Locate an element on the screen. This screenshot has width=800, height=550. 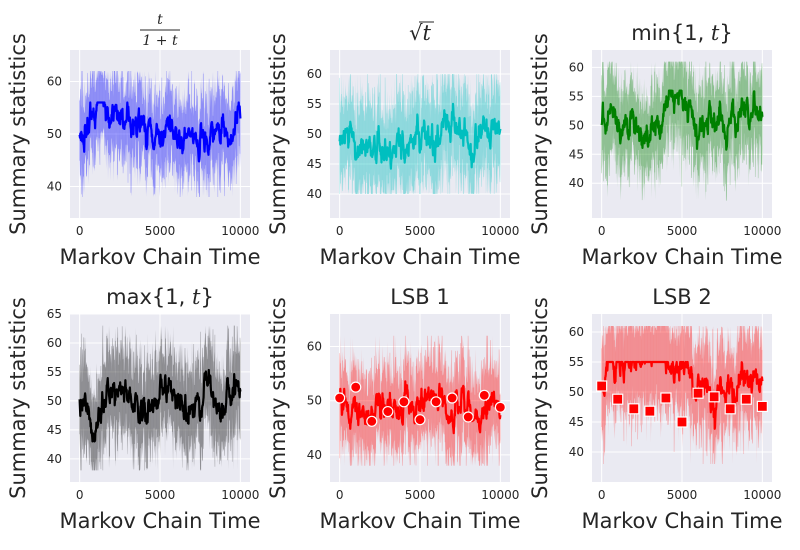
chart-title: √t is located at coordinates (420, 33).